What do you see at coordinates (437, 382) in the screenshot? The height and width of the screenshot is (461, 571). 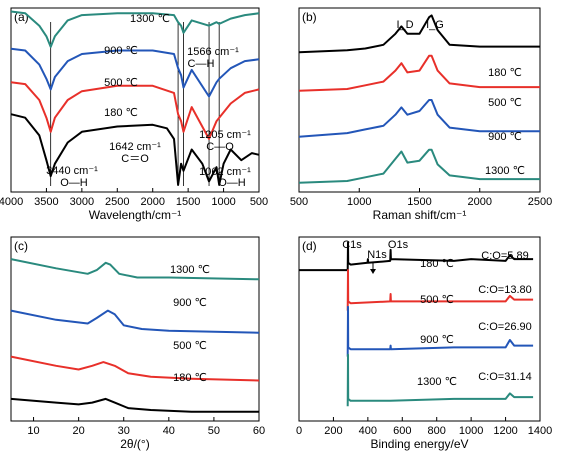 I see `series-label-d: 1300 ℃` at bounding box center [437, 382].